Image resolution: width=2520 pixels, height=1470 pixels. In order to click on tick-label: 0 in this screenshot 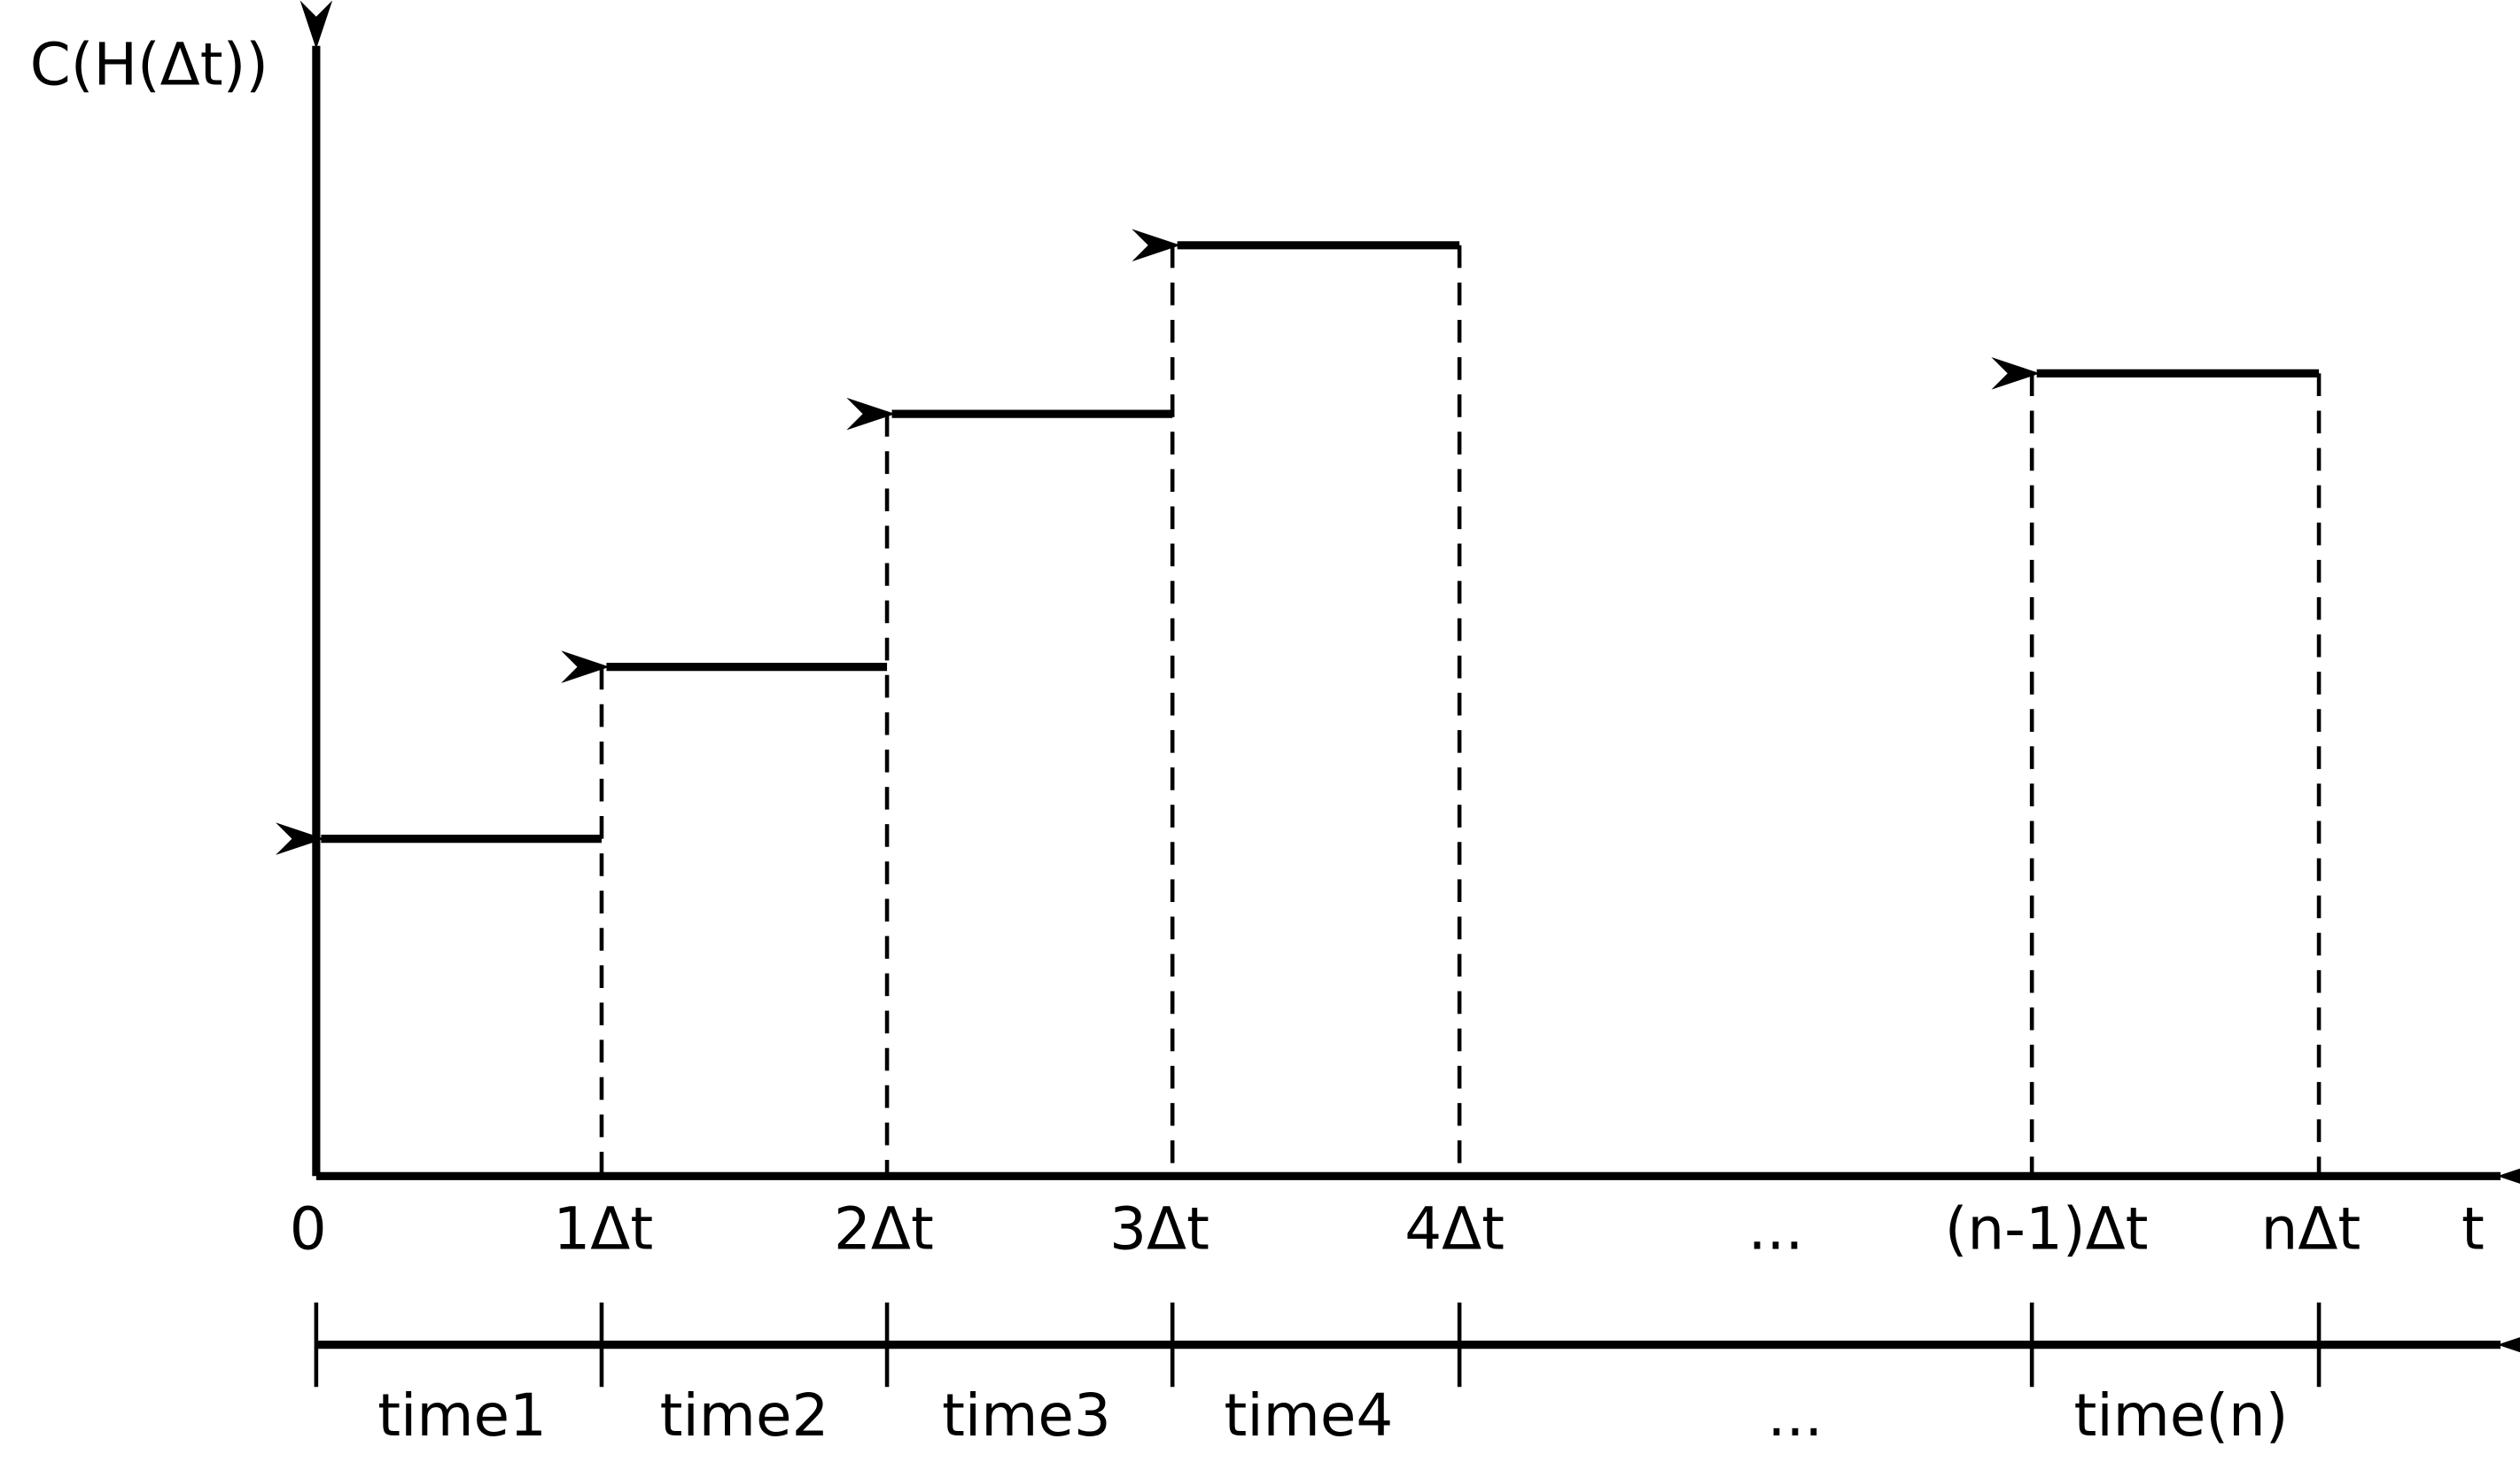, I will do `click(308, 1228)`.